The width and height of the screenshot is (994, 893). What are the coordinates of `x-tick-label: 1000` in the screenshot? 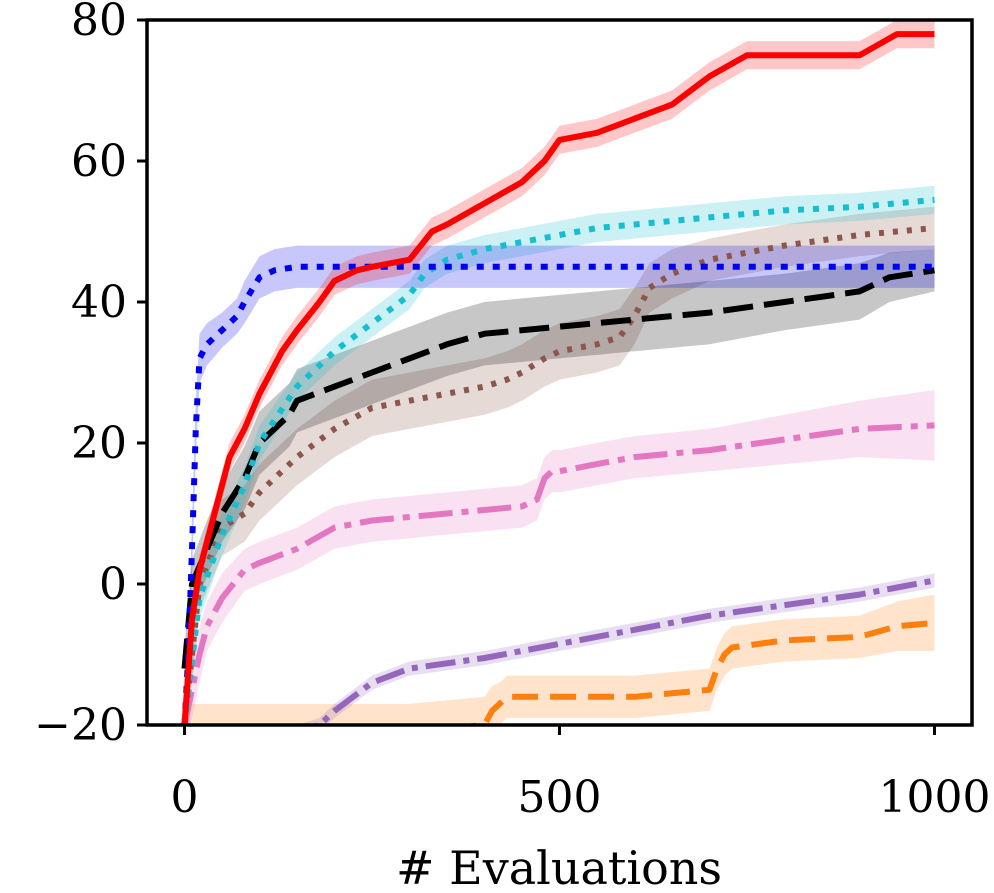 It's located at (935, 797).